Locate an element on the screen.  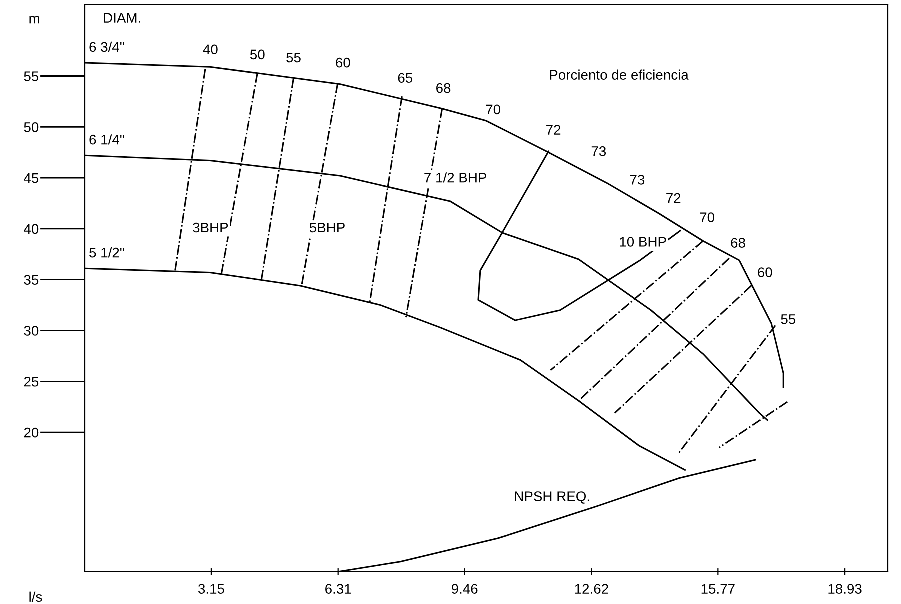
annotation: 65 is located at coordinates (405, 78).